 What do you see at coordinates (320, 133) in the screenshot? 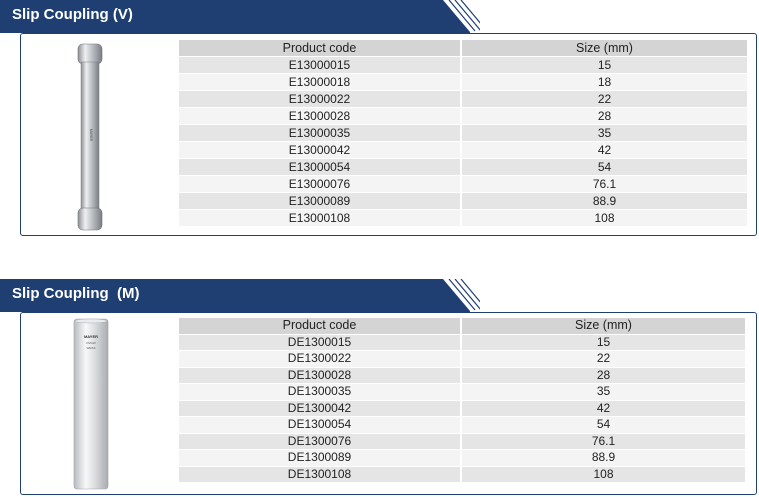
I see `product-code-cell: E13000035` at bounding box center [320, 133].